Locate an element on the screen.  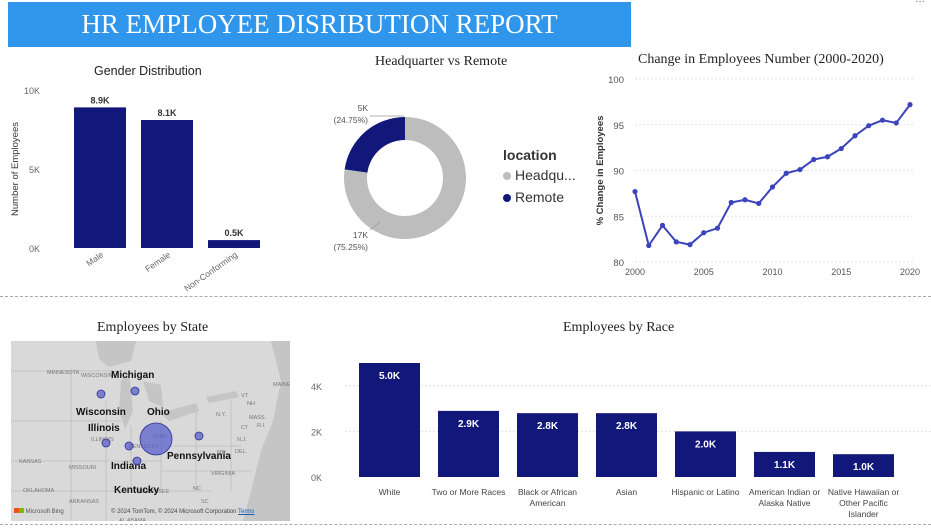
line-ytick: 80 is located at coordinates (618, 263).